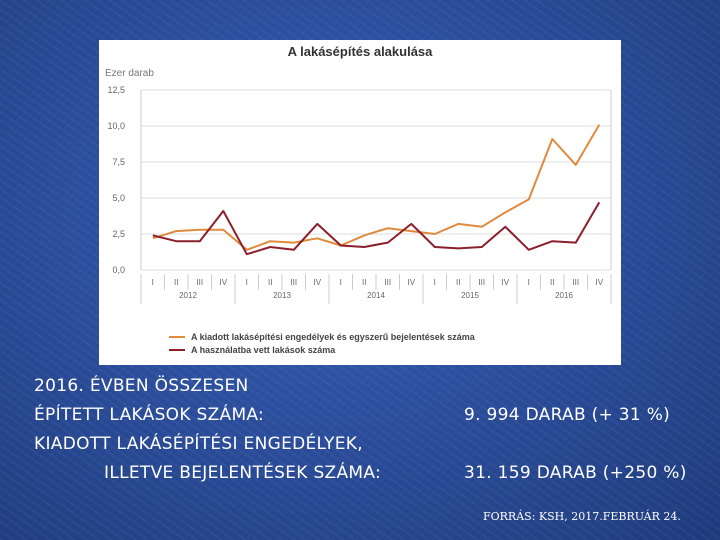 The height and width of the screenshot is (540, 720). Describe the element at coordinates (149, 415) in the screenshot. I see `built-label: ÉPÍTETT LAKÁSOK SZÁMA:` at that location.